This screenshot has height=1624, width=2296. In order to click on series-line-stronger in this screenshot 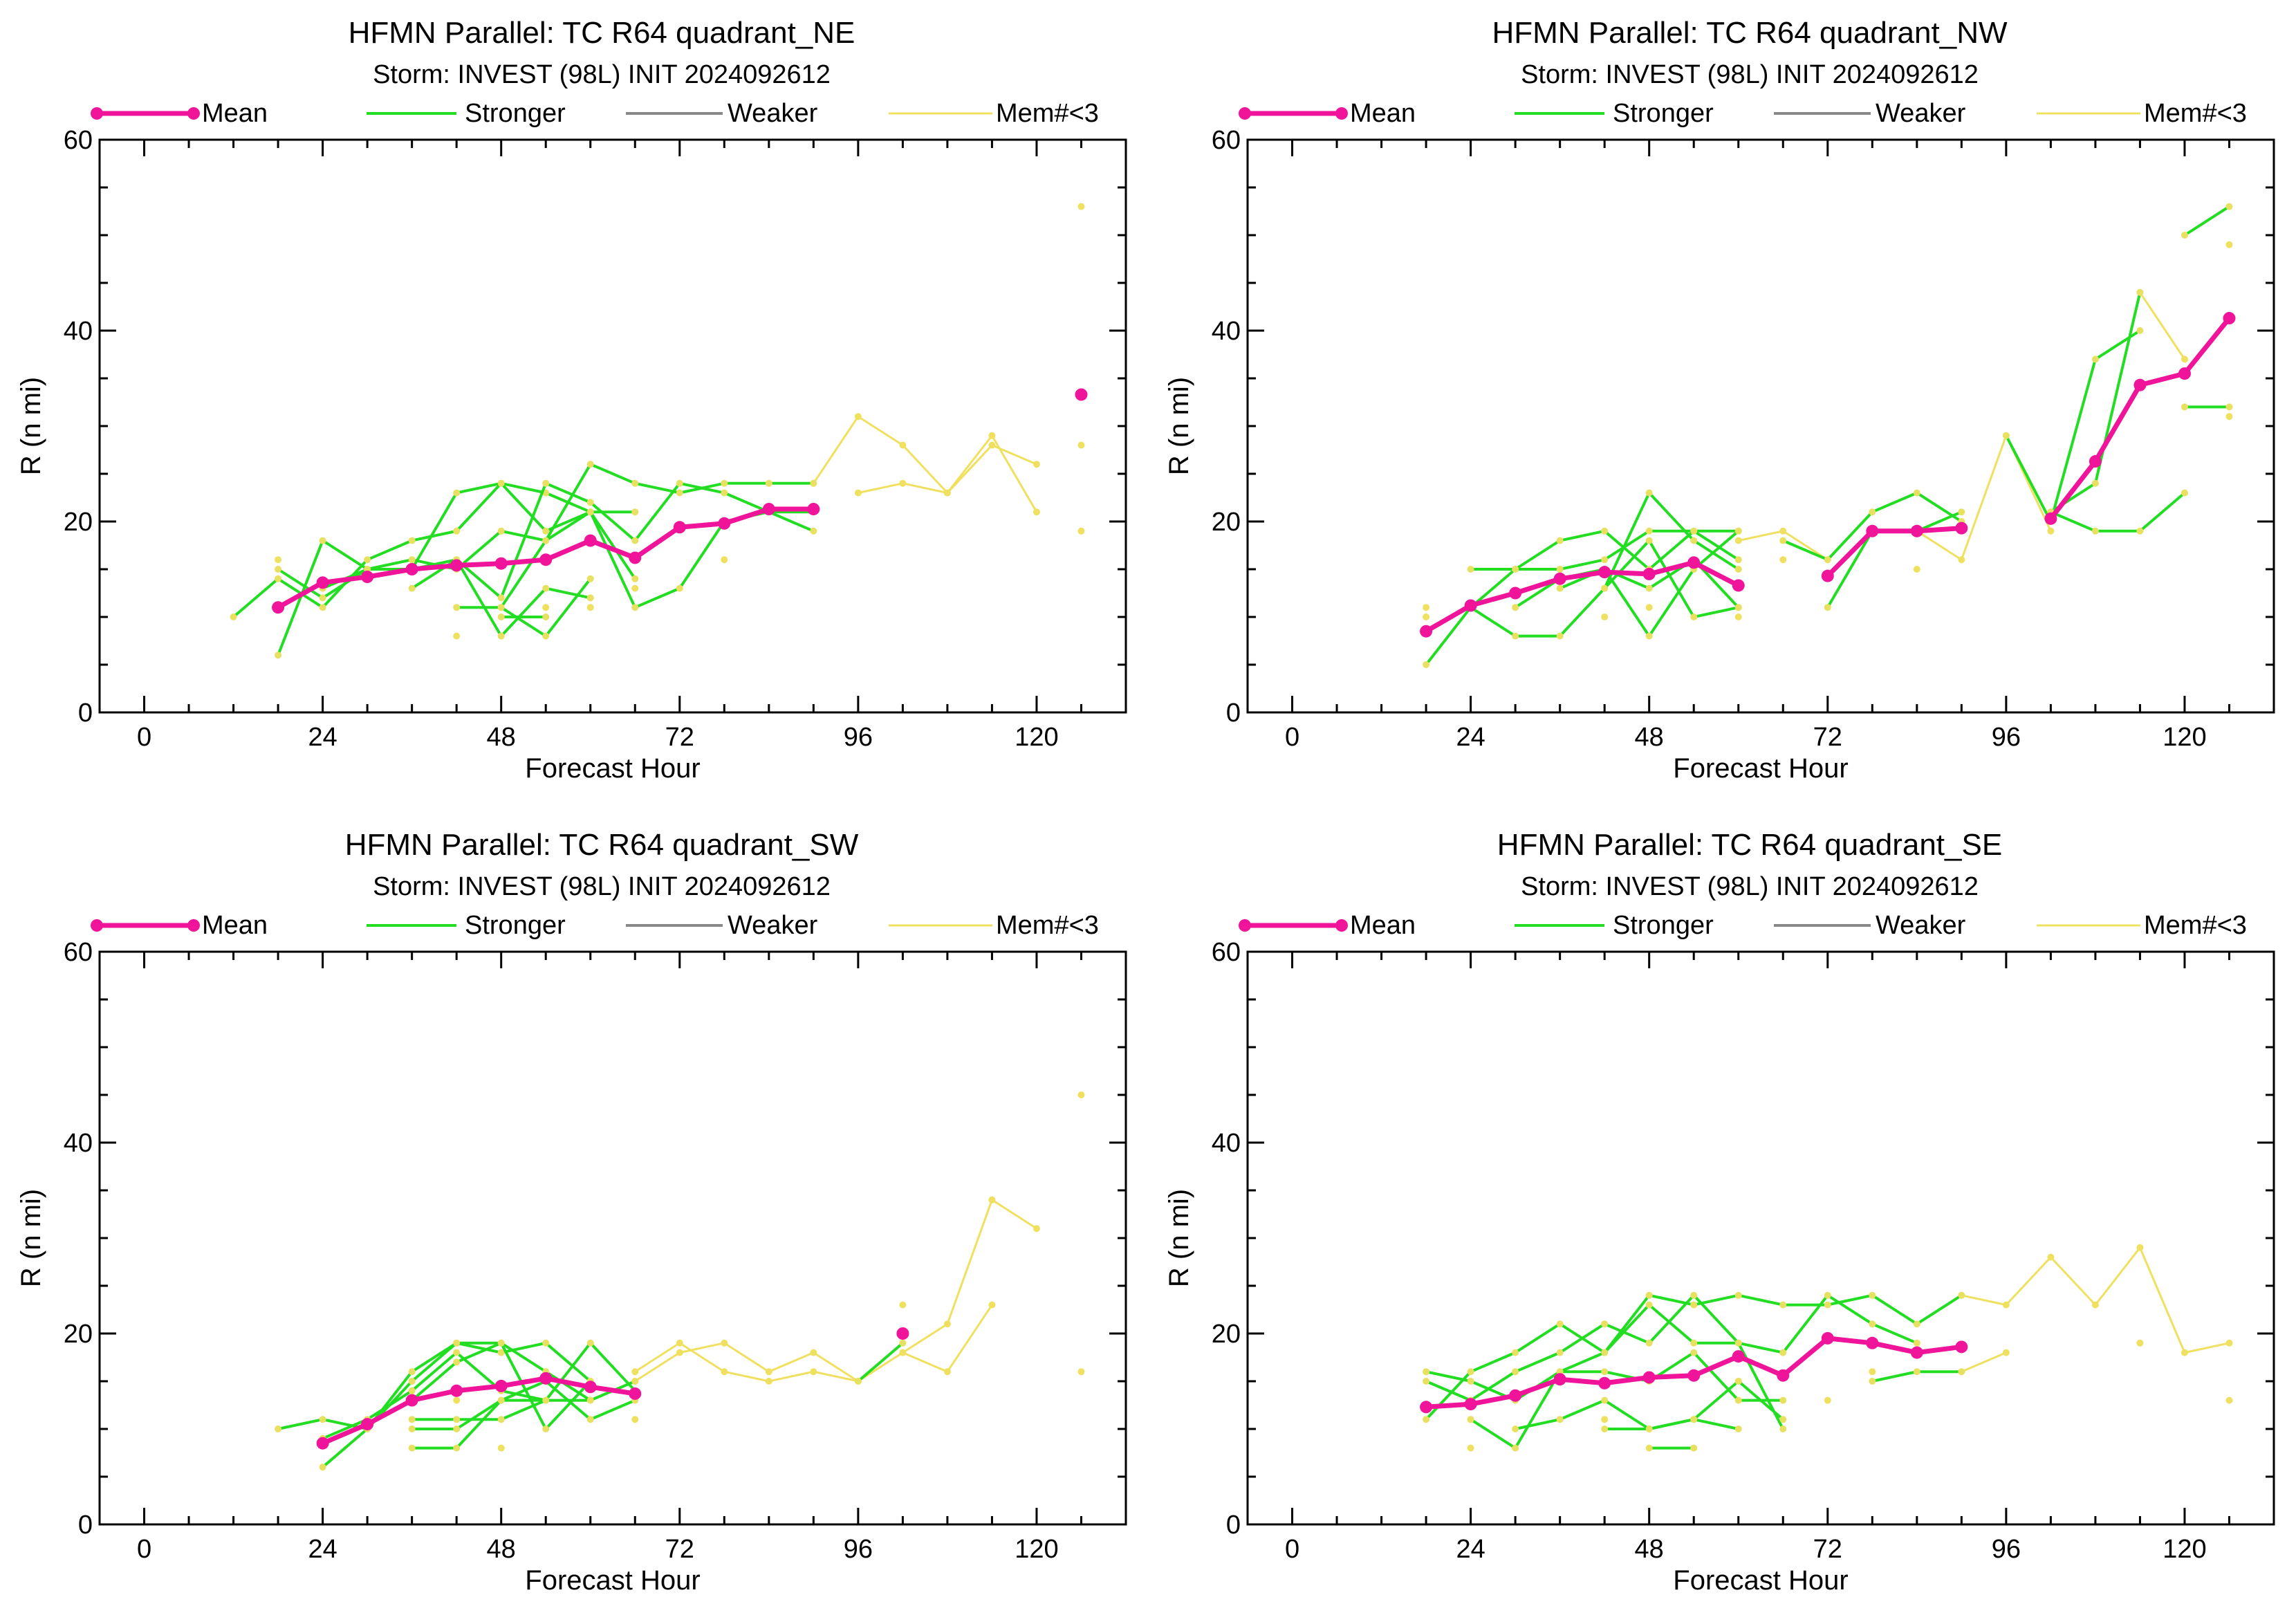, I will do `click(1583, 597)`.